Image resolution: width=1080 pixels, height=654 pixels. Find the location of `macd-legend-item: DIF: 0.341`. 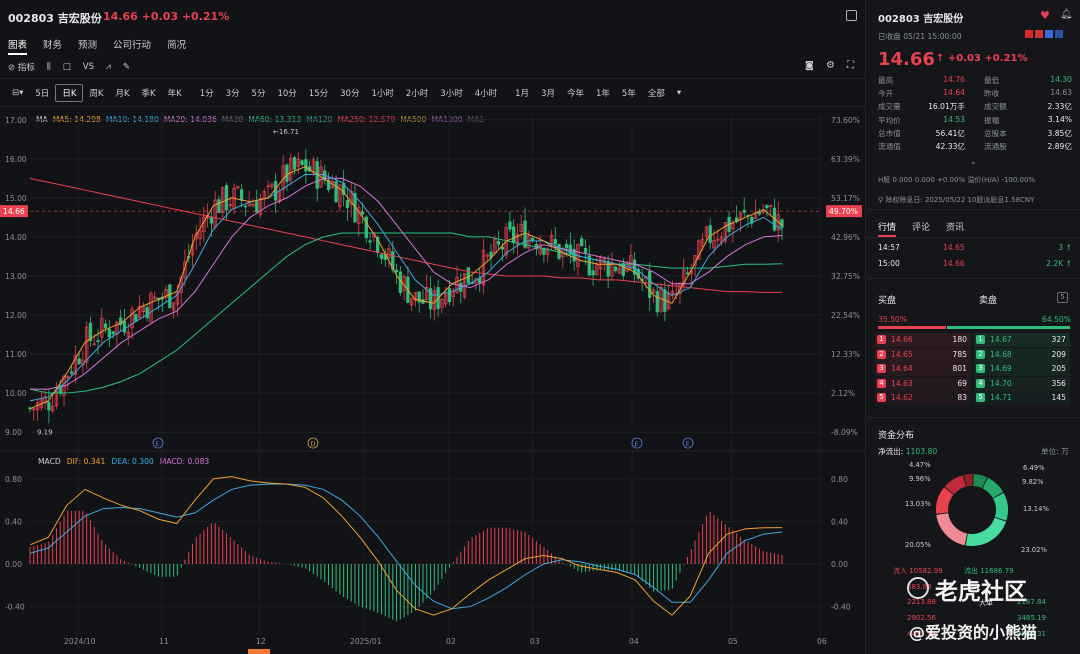

macd-legend-item: DIF: 0.341 is located at coordinates (86, 461).